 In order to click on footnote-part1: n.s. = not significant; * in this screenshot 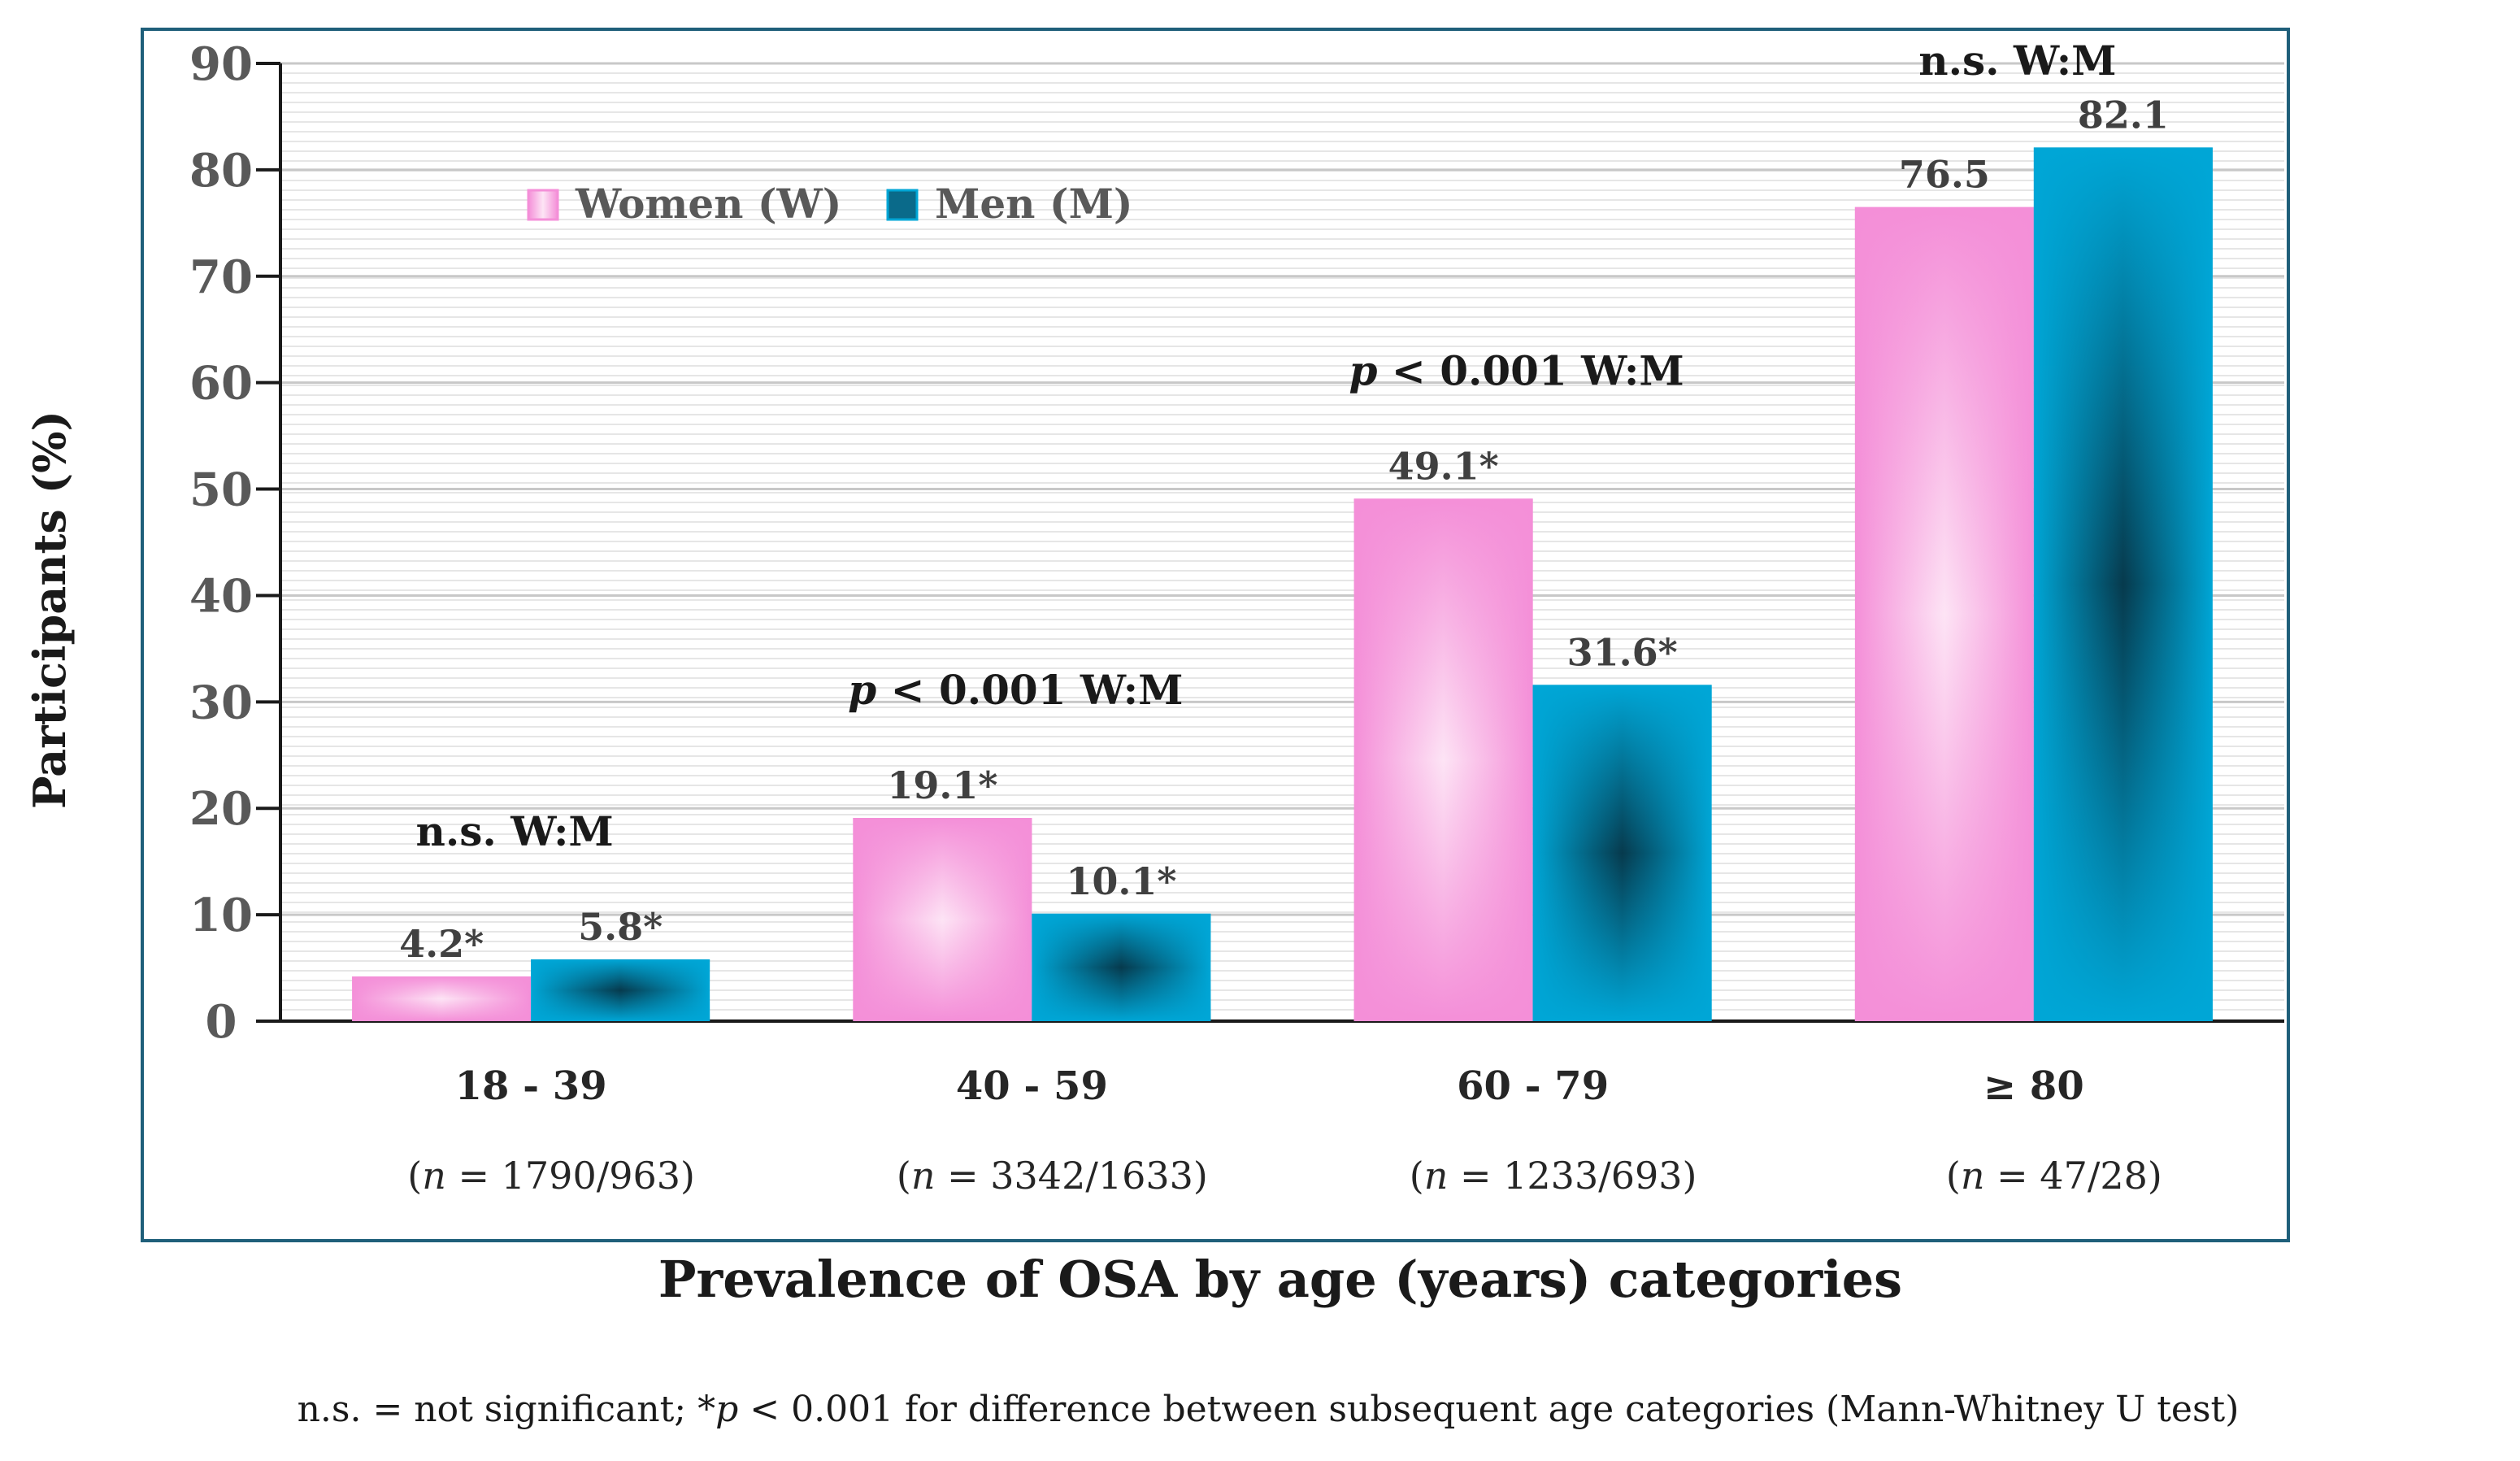, I will do `click(507, 1409)`.